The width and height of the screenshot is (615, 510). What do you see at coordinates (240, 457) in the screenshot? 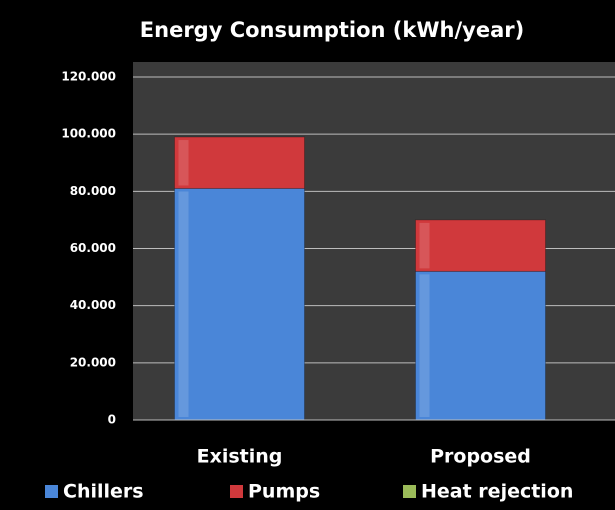
I see `x-tick-label: Existing` at bounding box center [240, 457].